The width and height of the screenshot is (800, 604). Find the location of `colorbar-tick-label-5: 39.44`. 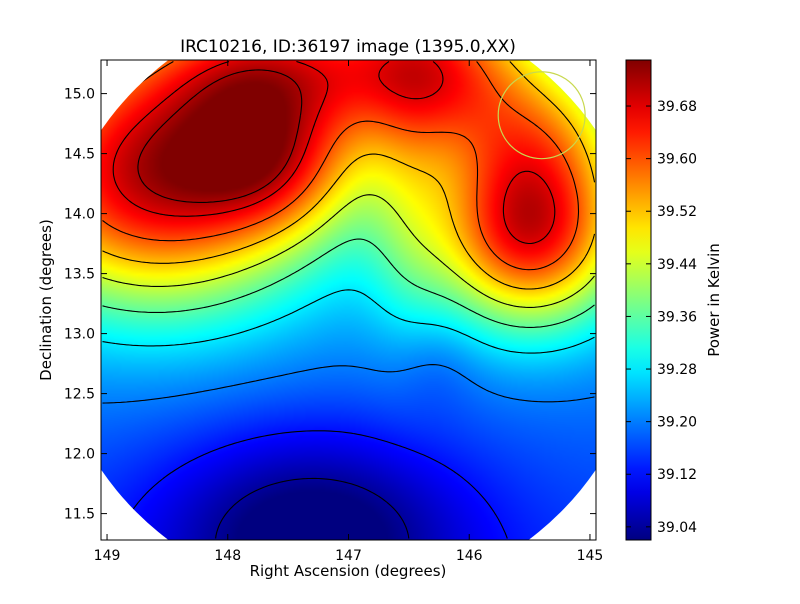

colorbar-tick-label-5: 39.44 is located at coordinates (677, 265).